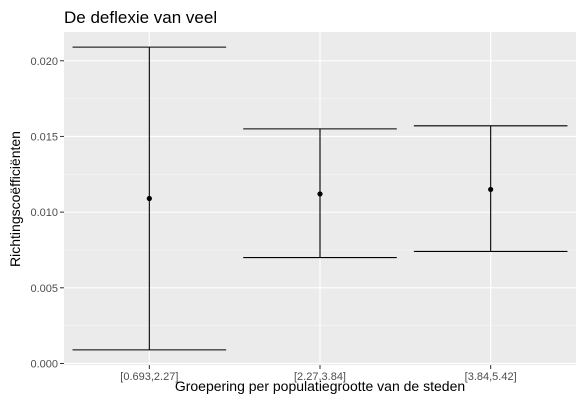  What do you see at coordinates (491, 377) in the screenshot?
I see `x-tick-label: [3.84,5.42]` at bounding box center [491, 377].